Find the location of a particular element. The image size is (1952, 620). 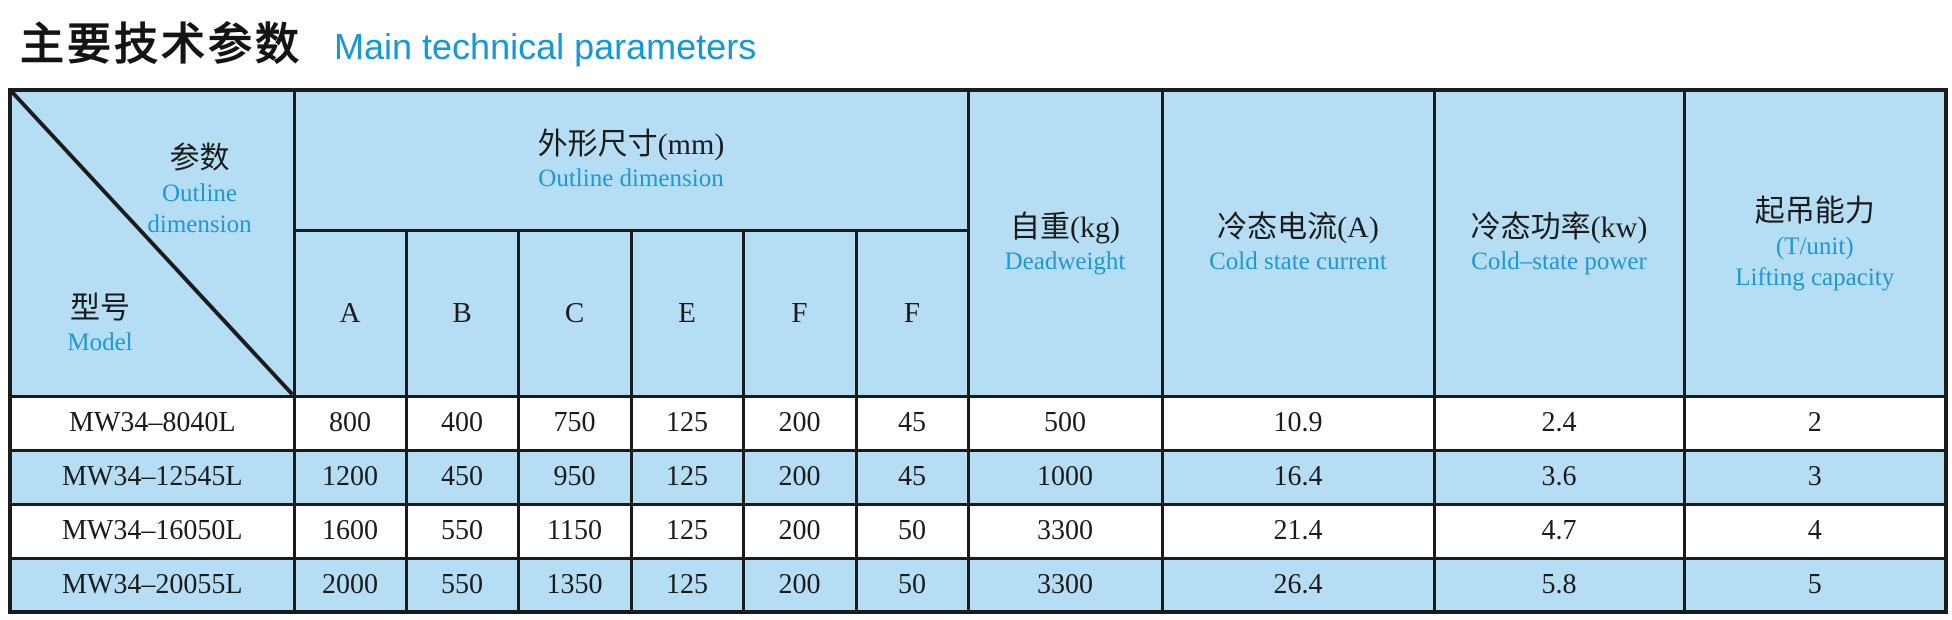

header-dim-b-label: B is located at coordinates (462, 312).